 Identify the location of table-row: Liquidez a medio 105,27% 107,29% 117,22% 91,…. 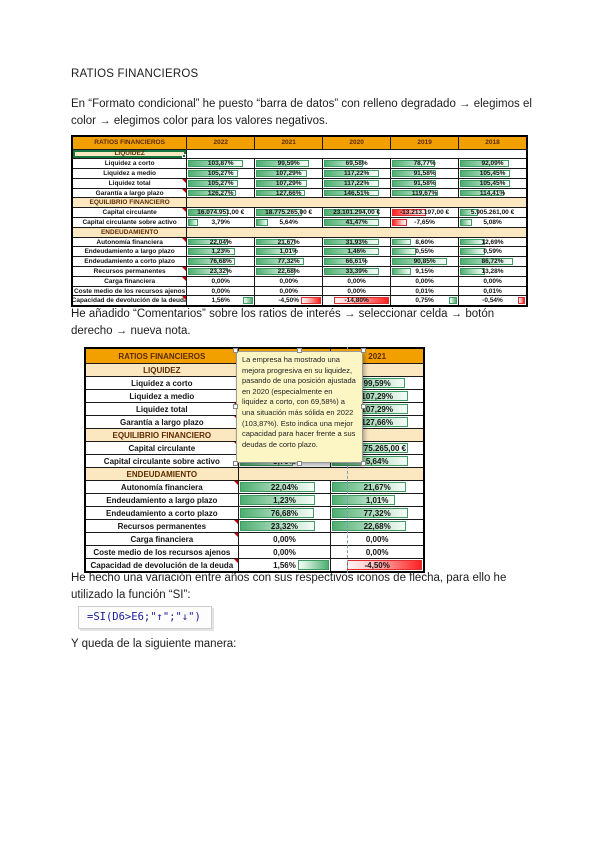
(299, 173).